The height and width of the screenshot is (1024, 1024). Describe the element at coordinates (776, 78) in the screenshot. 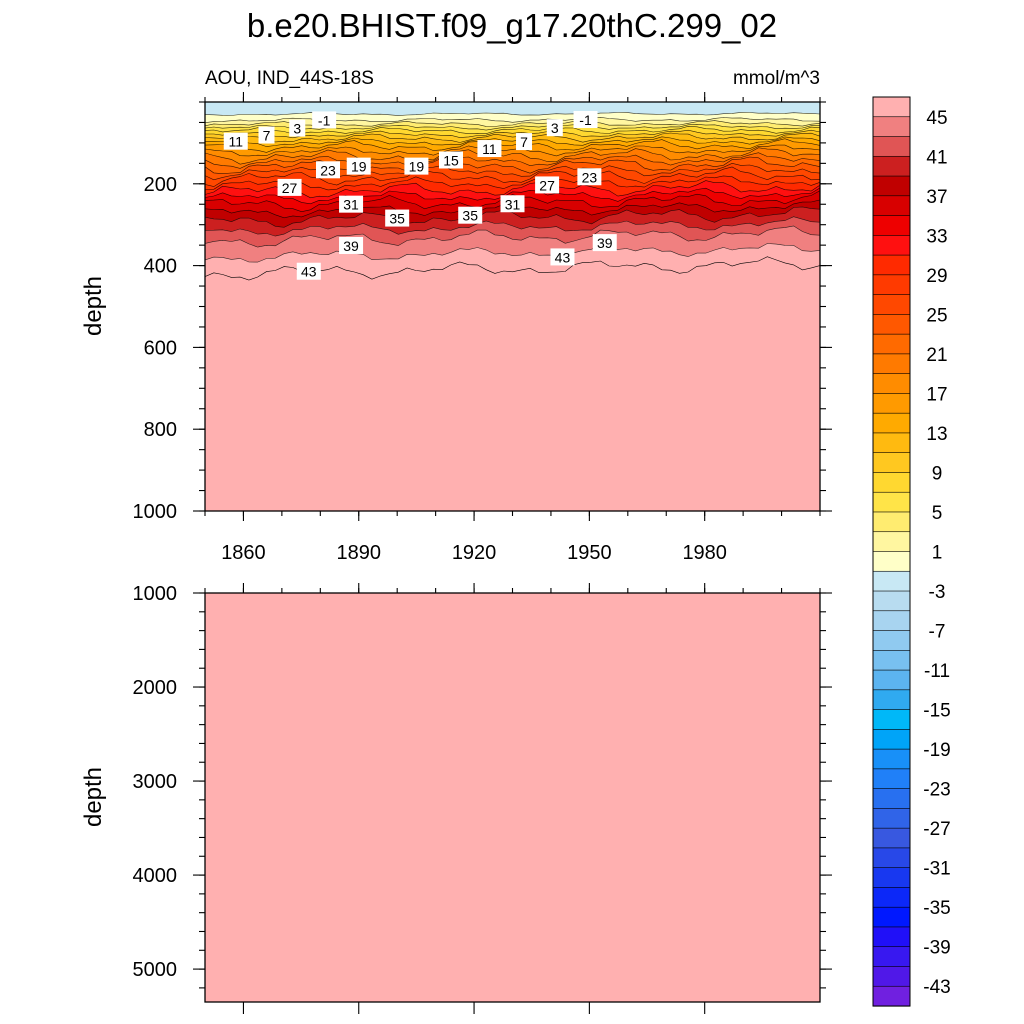

I see `right-subtitle: mmol/m^3` at that location.